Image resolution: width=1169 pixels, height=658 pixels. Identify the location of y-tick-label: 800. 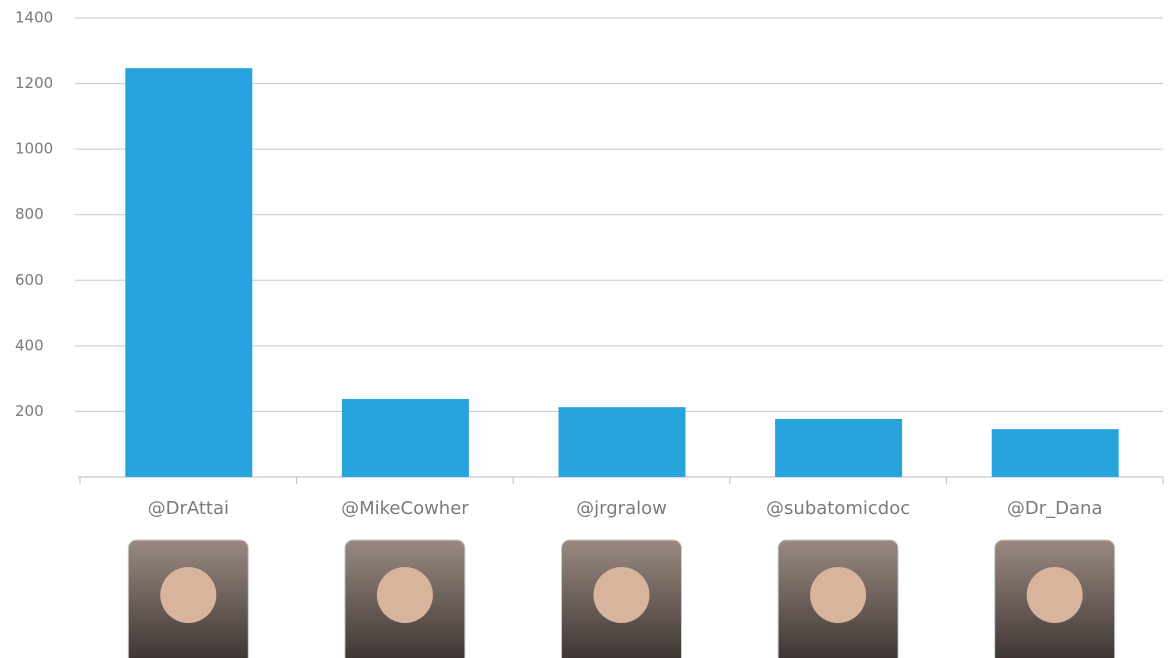
(29, 214).